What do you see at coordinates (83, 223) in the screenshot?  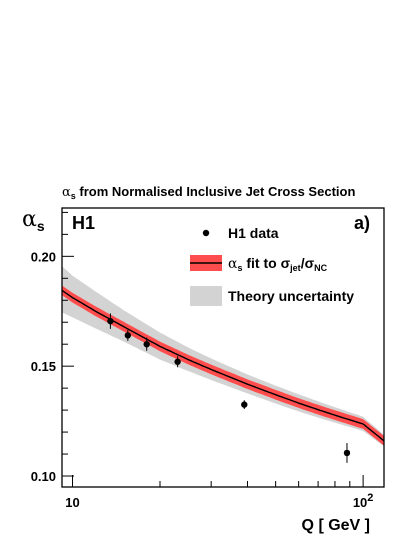 I see `experiment-label: H1` at bounding box center [83, 223].